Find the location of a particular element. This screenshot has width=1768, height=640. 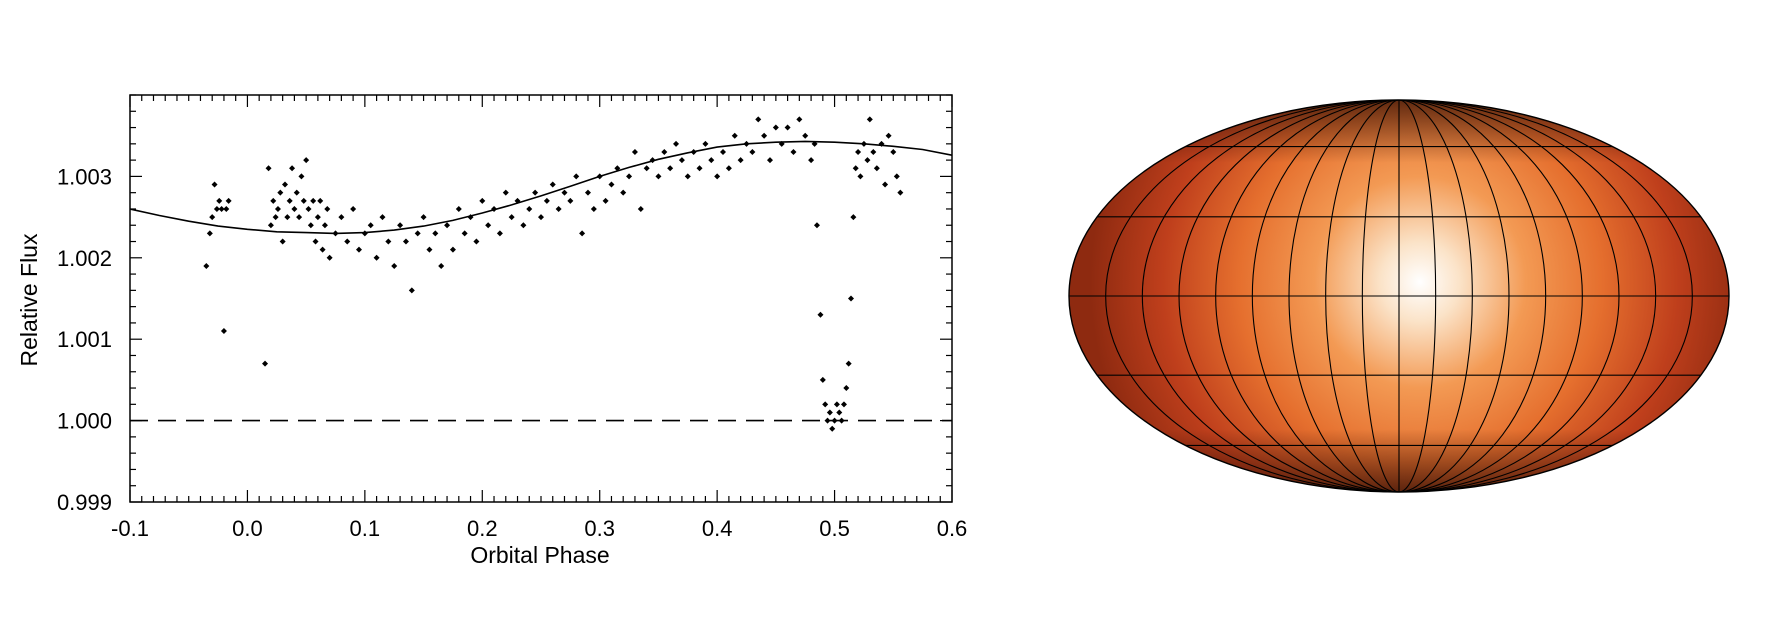

y-tick-labels: 0.999 1.000 1.001 1.002 1.003 is located at coordinates (84, 339).